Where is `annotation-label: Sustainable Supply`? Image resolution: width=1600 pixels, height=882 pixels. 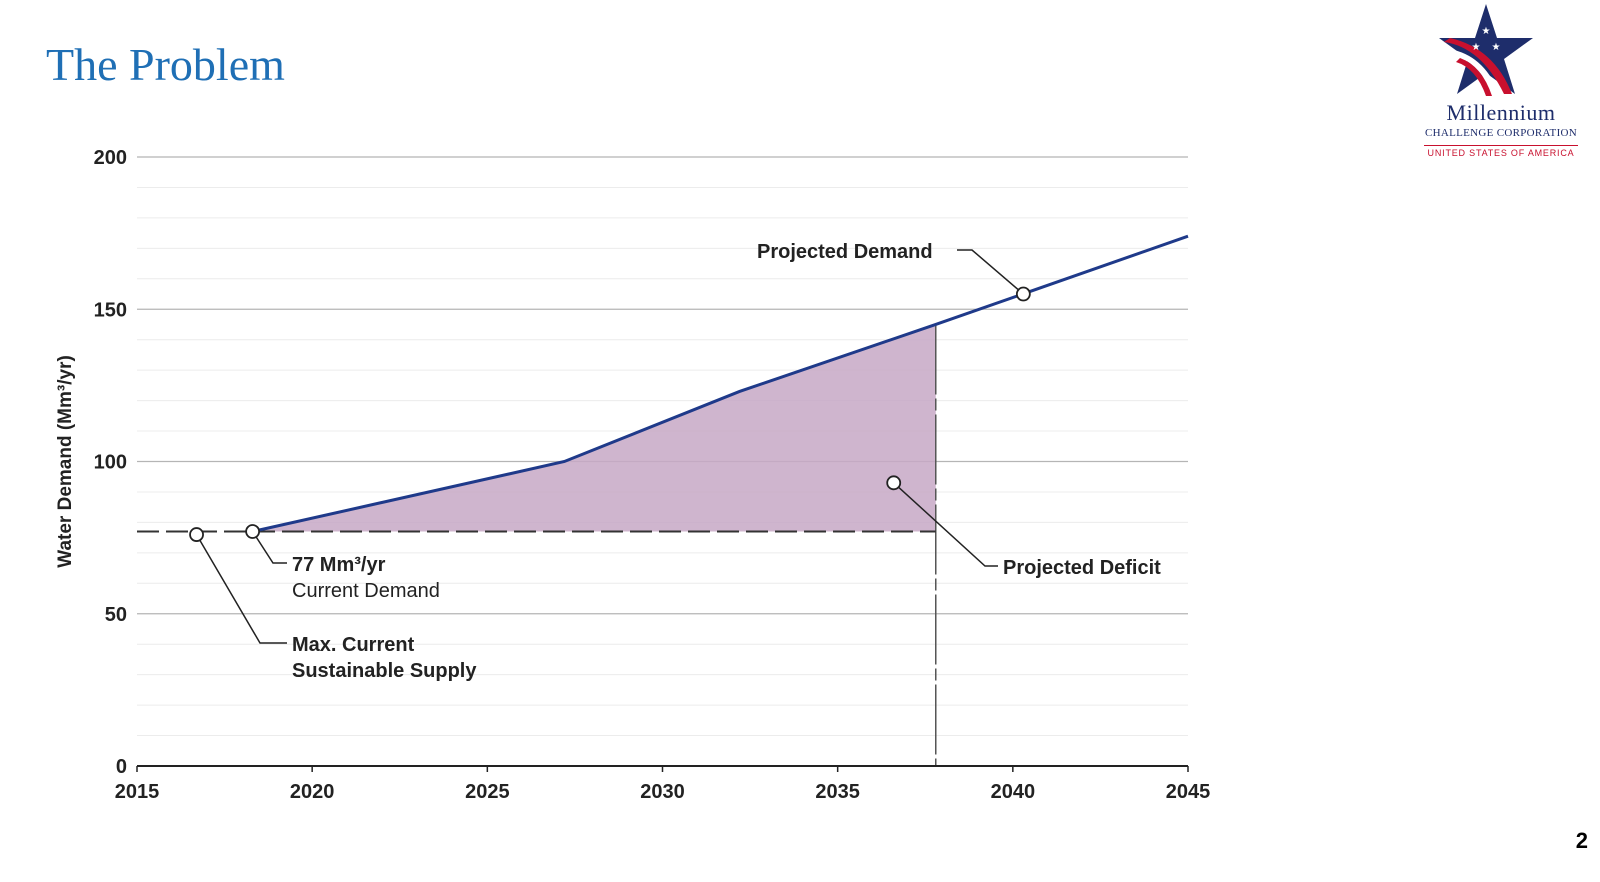 annotation-label: Sustainable Supply is located at coordinates (384, 671).